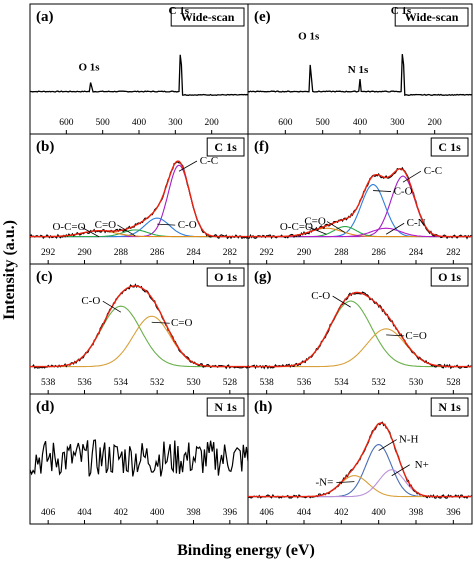  What do you see at coordinates (157, 253) in the screenshot?
I see `x-tick-label: 286` at bounding box center [157, 253].